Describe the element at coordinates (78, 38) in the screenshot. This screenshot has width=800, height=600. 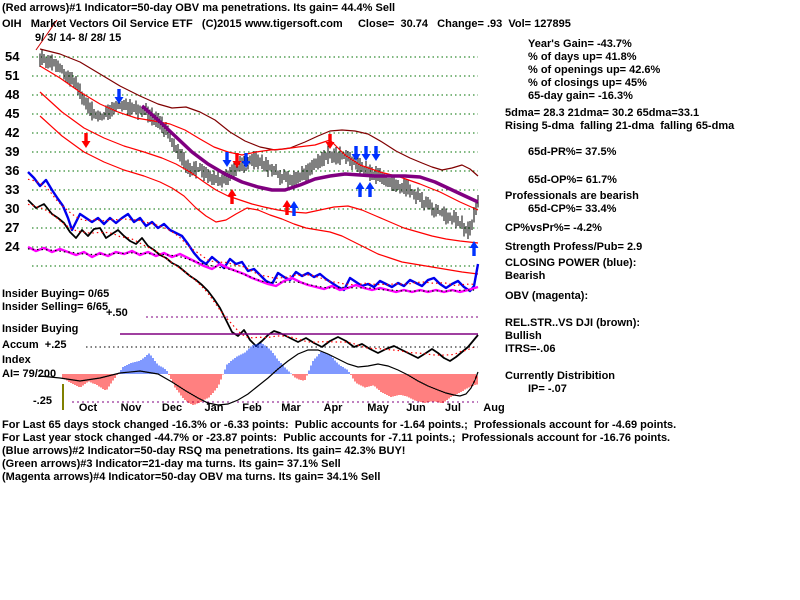
I see `date-range: 9/ 3/ 14- 8/ 28/ 15` at that location.